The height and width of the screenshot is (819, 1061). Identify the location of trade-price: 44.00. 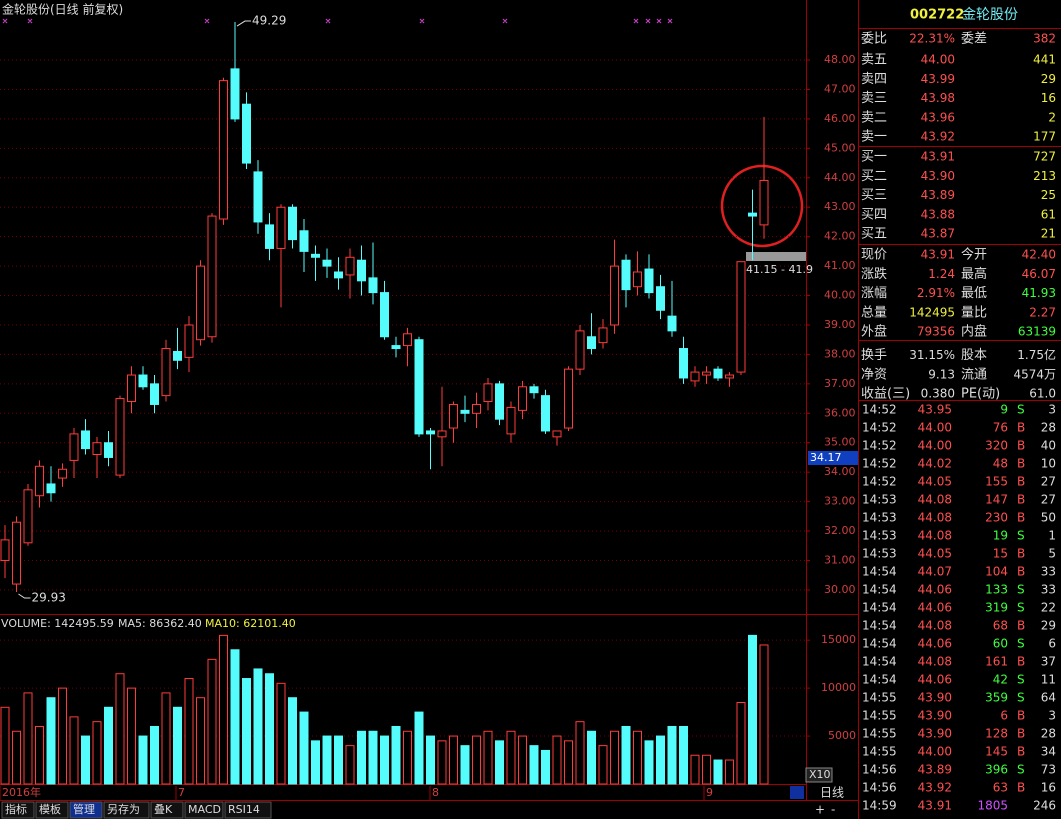
(935, 752).